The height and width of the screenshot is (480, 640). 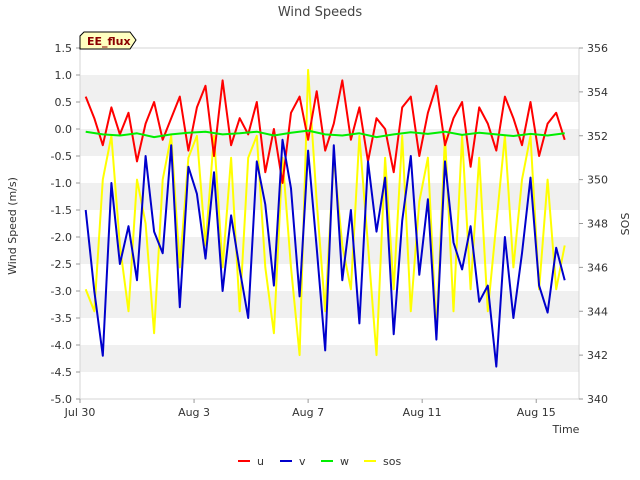 I want to click on x-tick-label: Jul 30, so click(x=80, y=412).